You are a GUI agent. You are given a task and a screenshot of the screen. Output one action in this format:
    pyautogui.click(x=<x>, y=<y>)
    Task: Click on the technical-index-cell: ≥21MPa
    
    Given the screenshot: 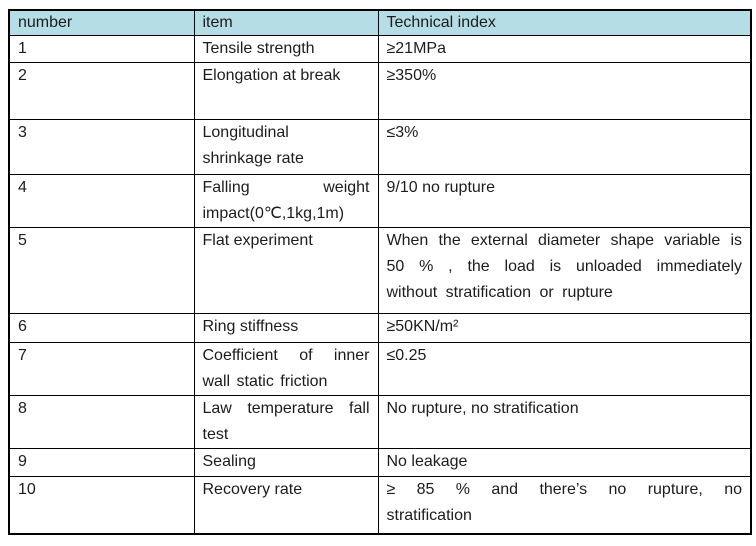 What is the action you would take?
    pyautogui.click(x=564, y=49)
    